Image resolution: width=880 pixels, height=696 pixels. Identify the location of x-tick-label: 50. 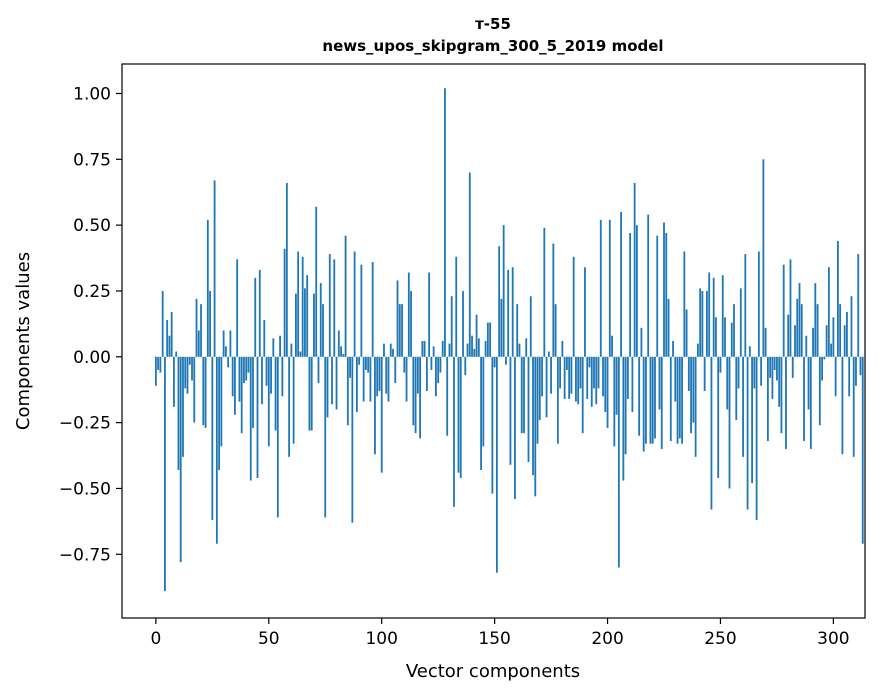
(269, 639).